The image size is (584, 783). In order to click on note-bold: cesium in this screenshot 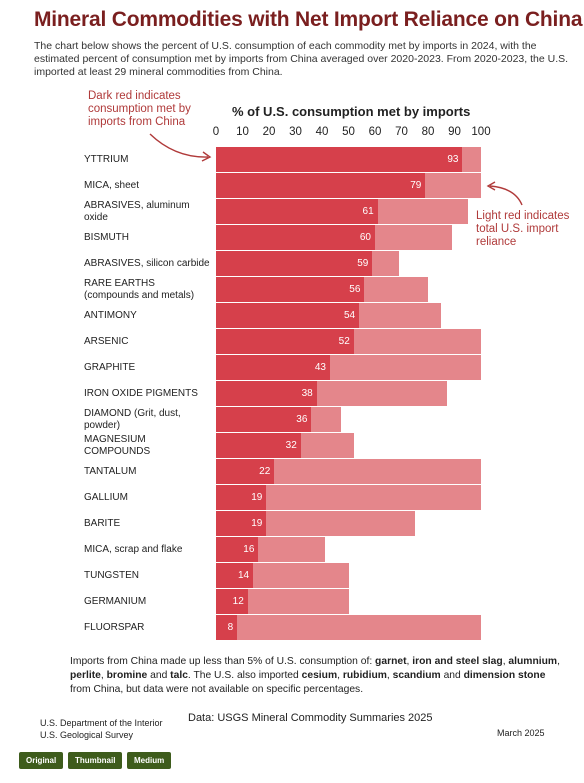, I will do `click(319, 675)`.